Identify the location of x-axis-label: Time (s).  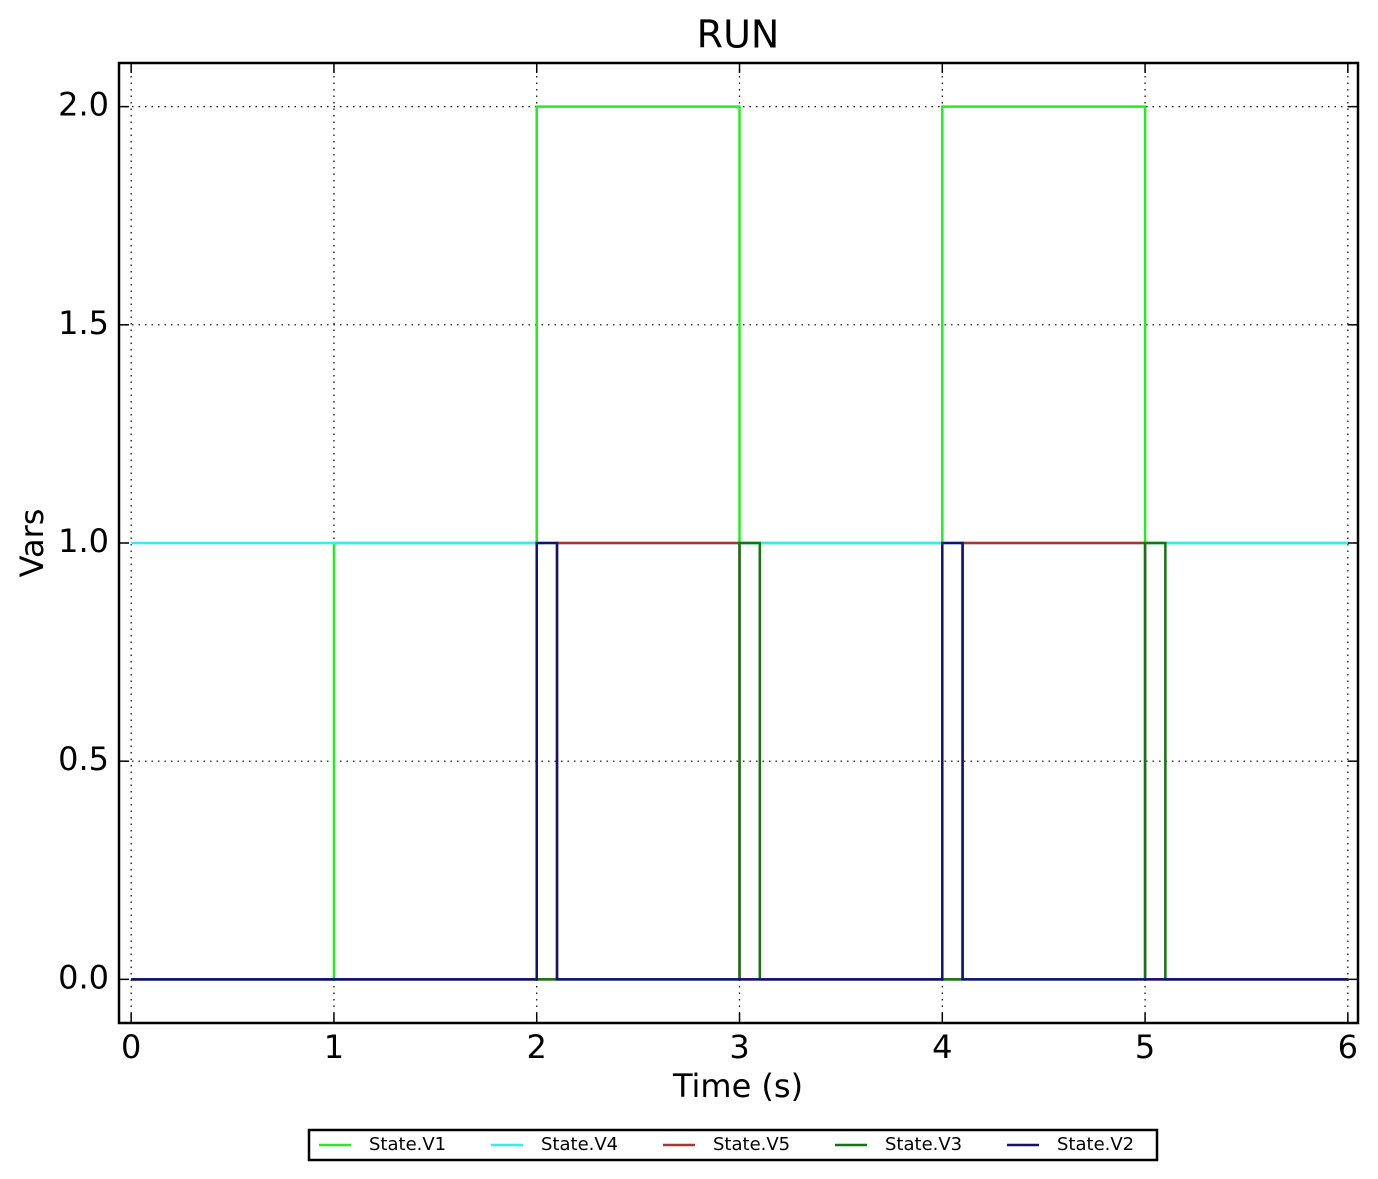
(737, 1086).